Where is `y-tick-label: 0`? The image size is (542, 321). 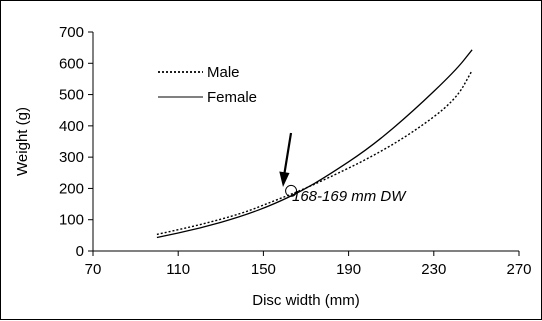 y-tick-label: 0 is located at coordinates (80, 251).